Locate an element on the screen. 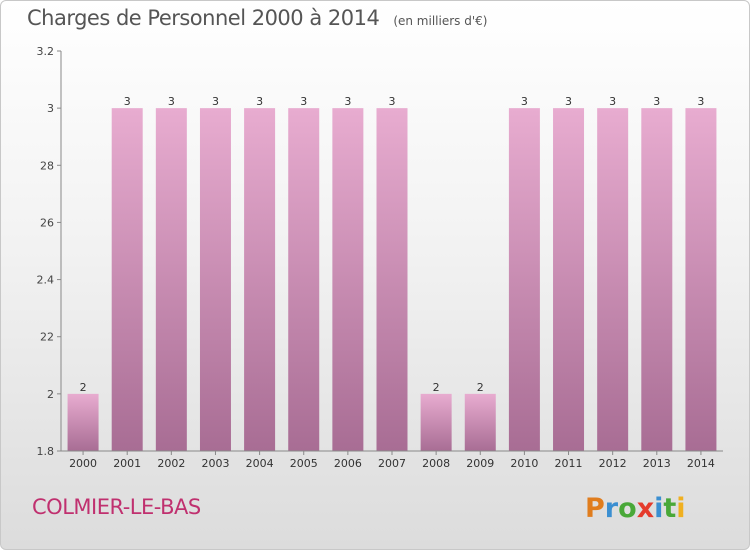 The height and width of the screenshot is (550, 750). x-tick-label: 2000 is located at coordinates (83, 463).